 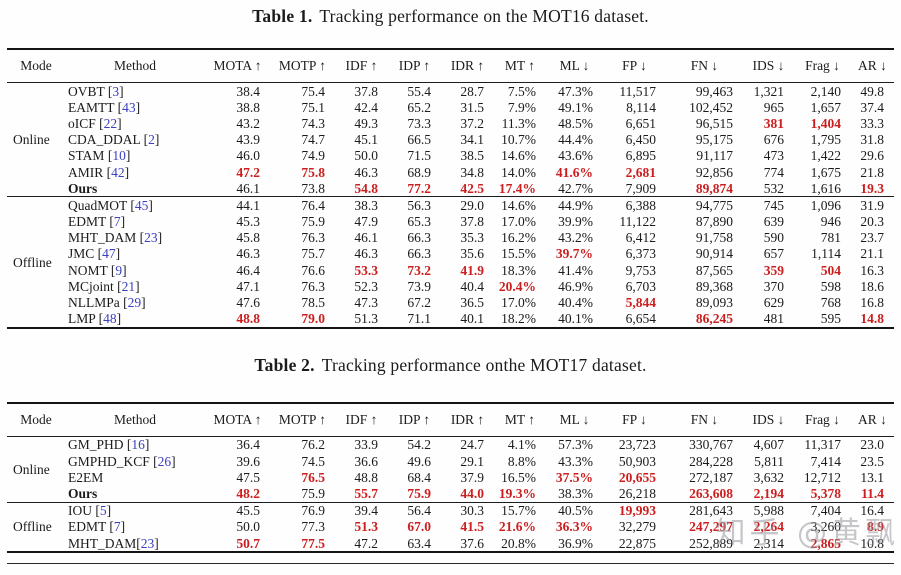 What do you see at coordinates (773, 107) in the screenshot?
I see `cell-ids: 965` at bounding box center [773, 107].